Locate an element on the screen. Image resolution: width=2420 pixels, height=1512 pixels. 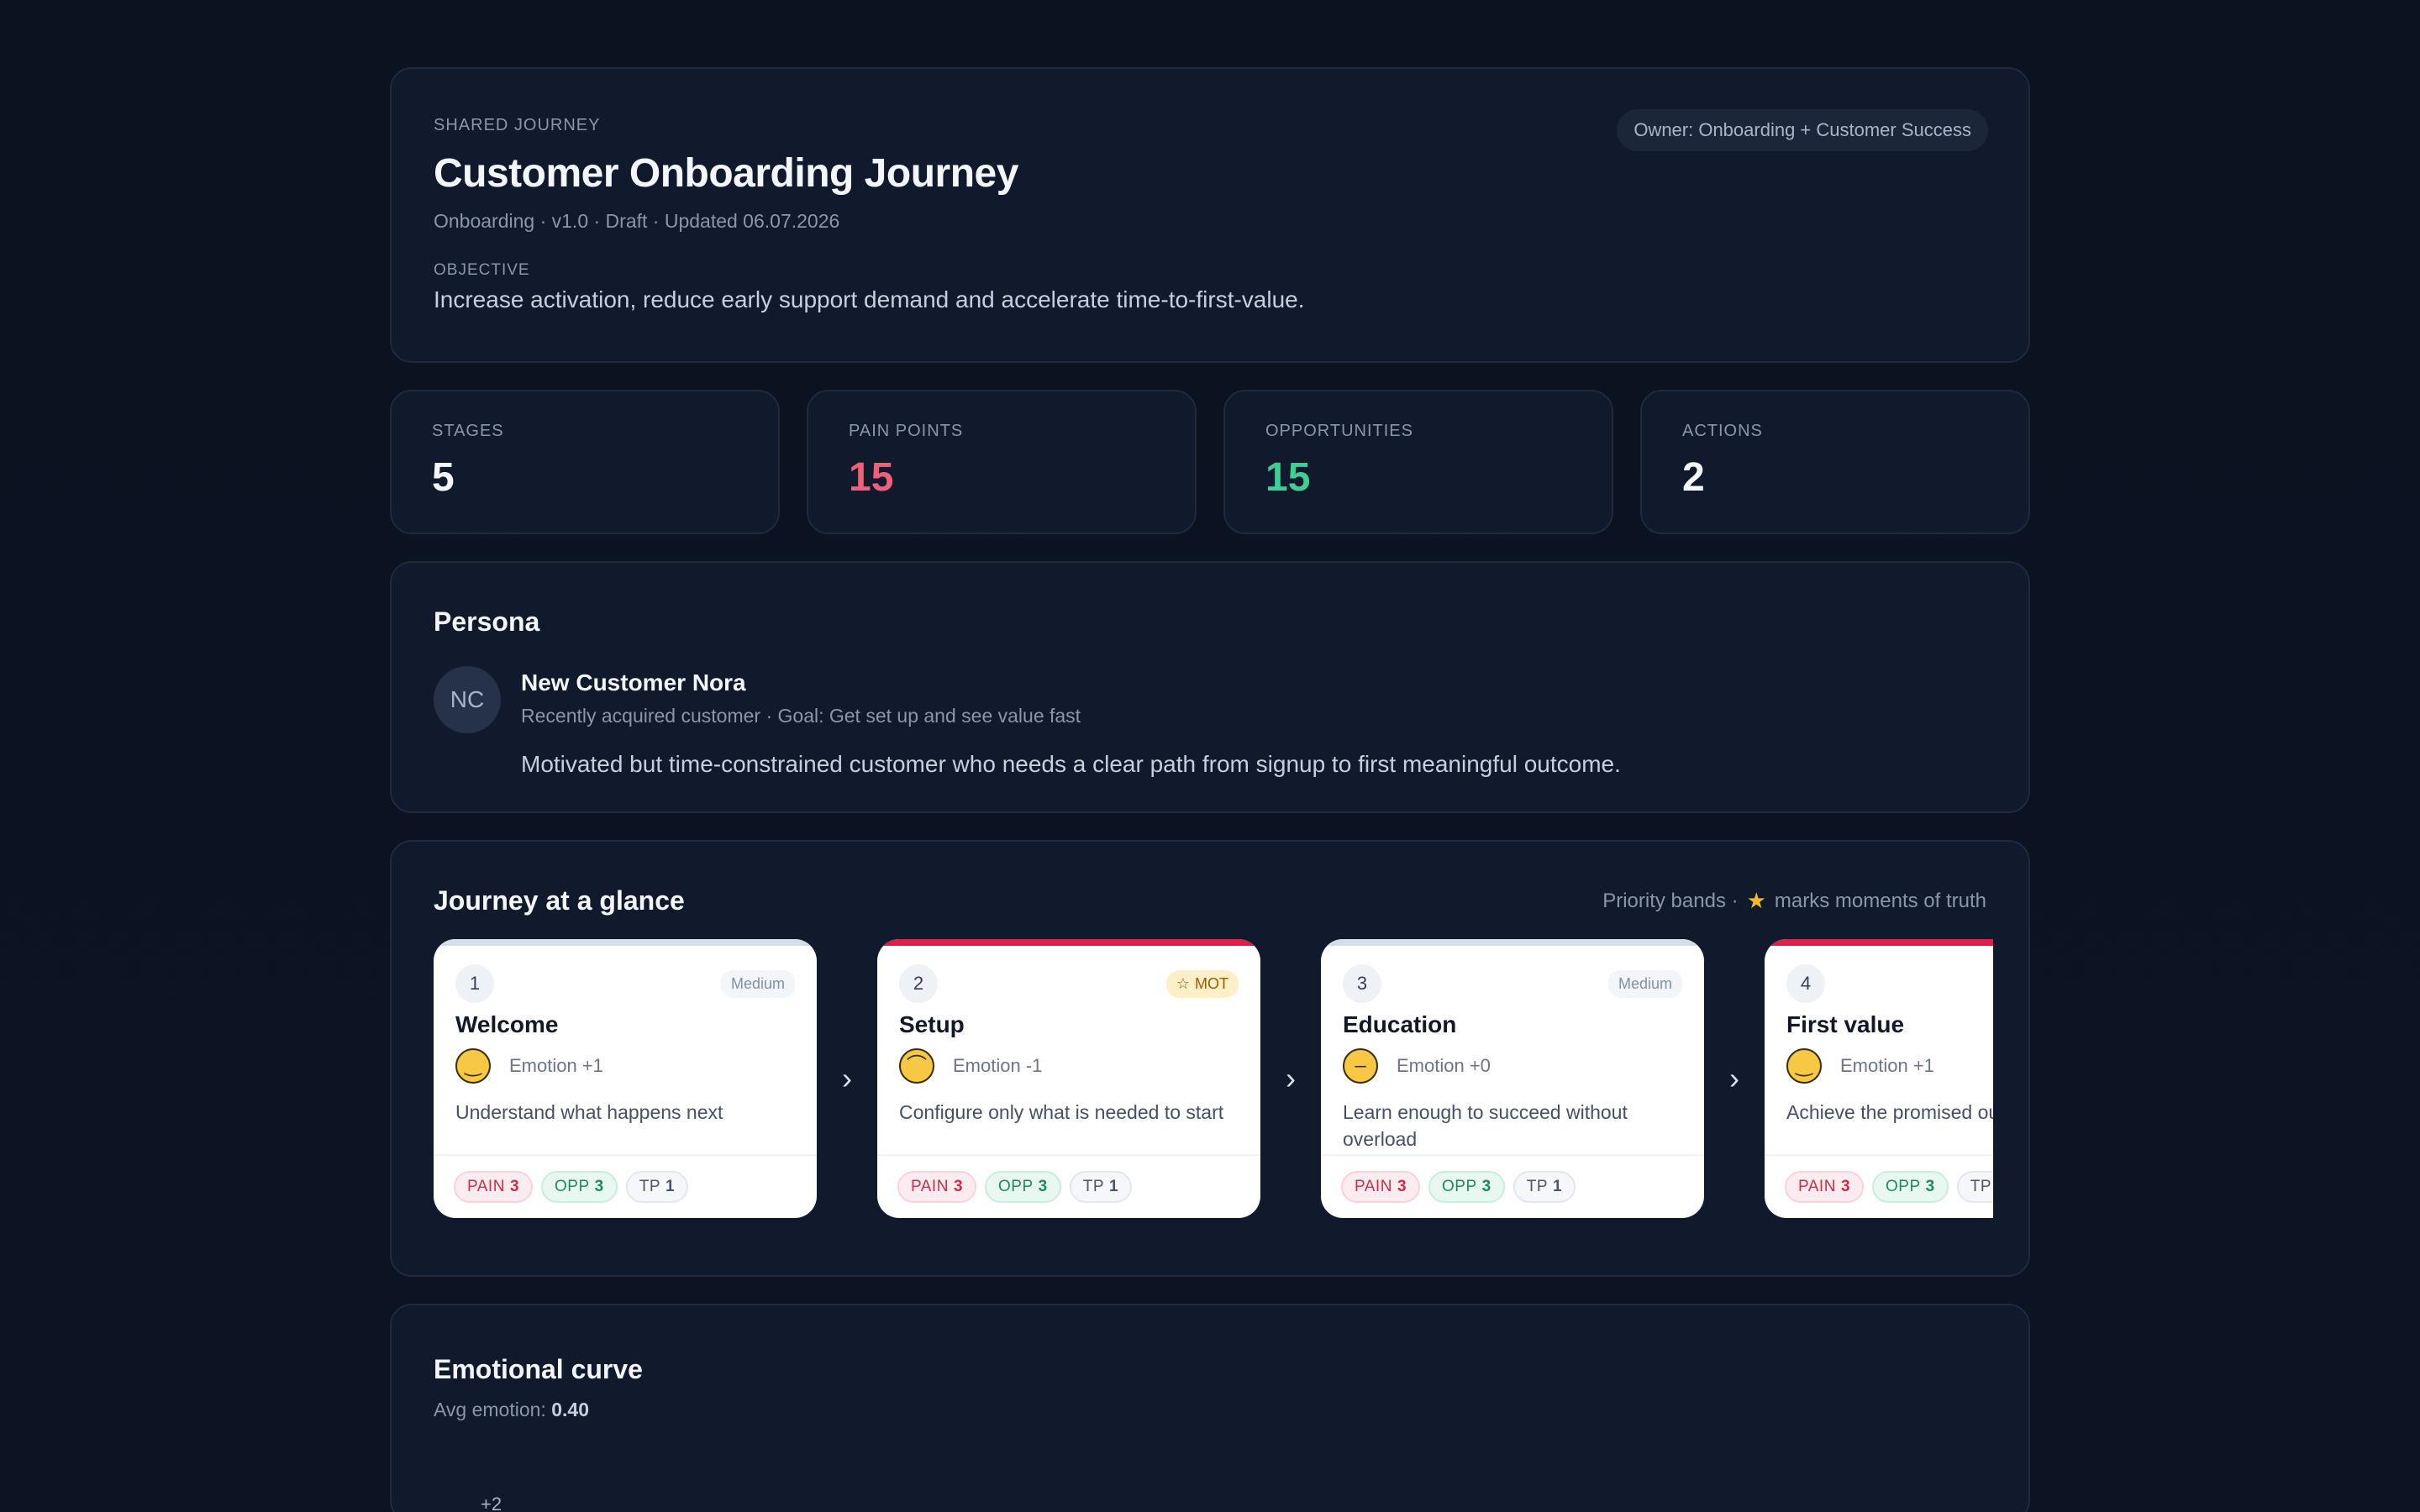
avg-value: 0.40 is located at coordinates (570, 1409).